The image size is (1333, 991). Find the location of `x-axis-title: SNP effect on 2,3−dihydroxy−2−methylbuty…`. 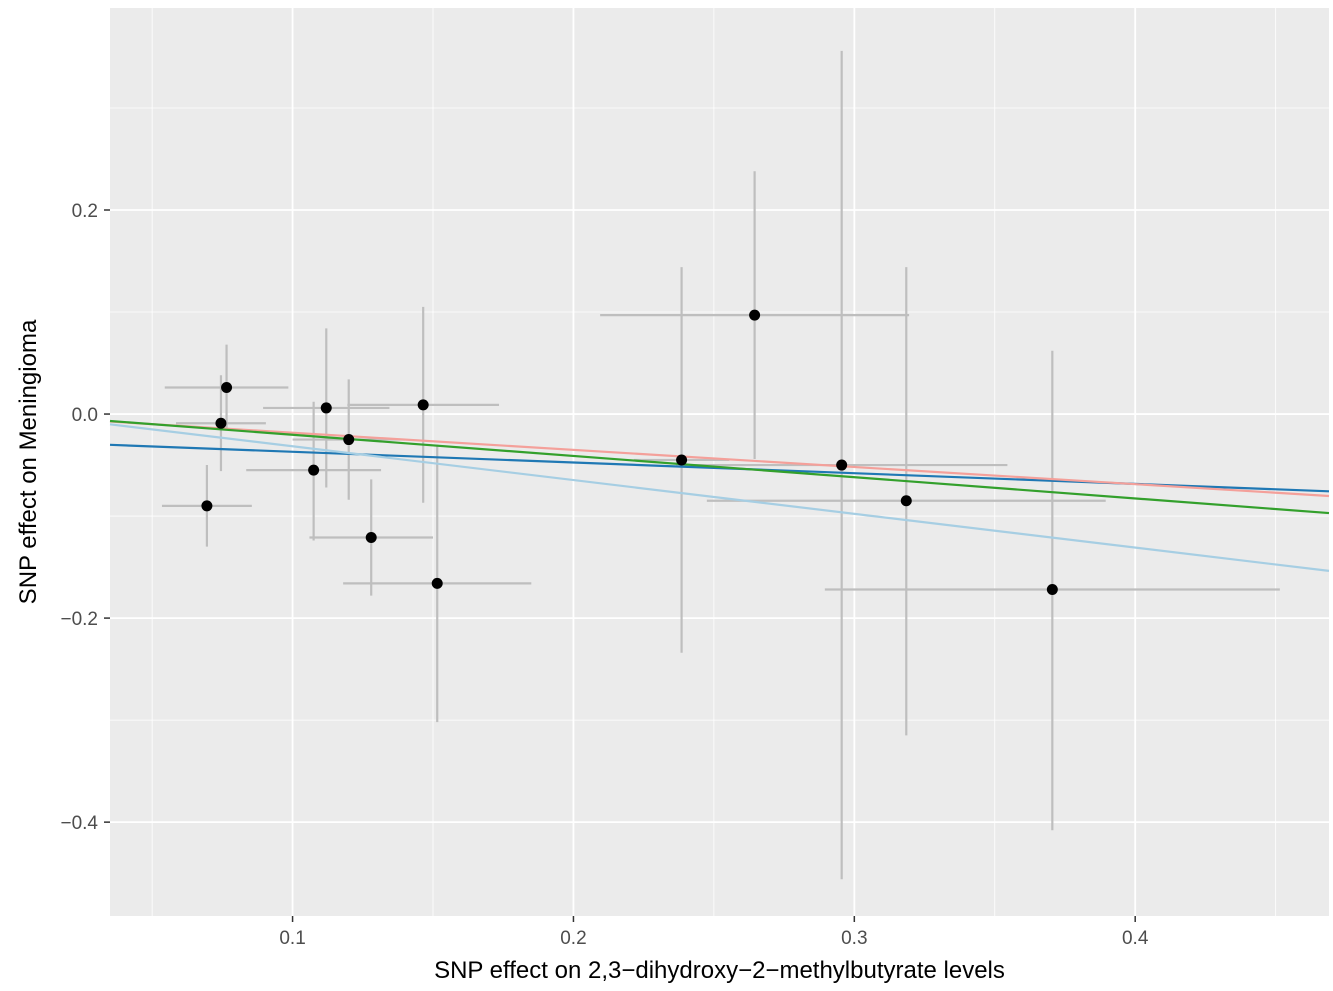

x-axis-title: SNP effect on 2,3−dihydroxy−2−methylbuty… is located at coordinates (719, 970).